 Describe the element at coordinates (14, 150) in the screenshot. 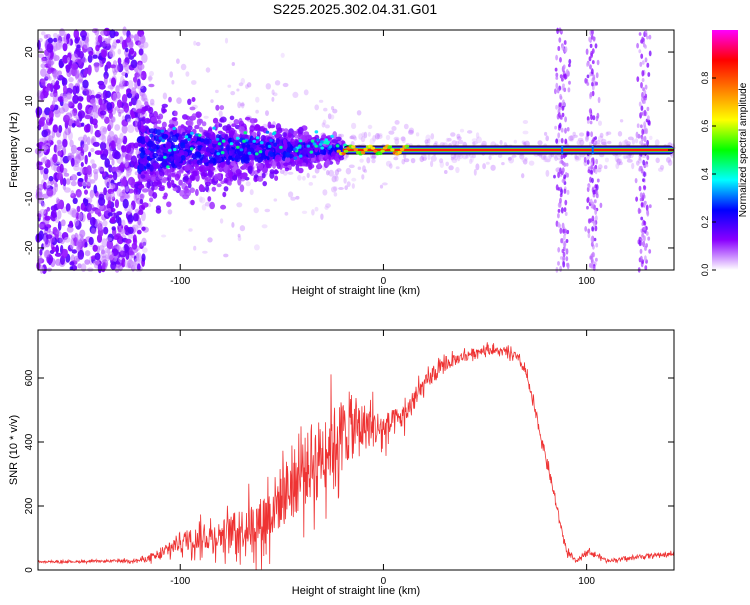

I see `spectrogram-y-label: Frequency (Hz)` at that location.